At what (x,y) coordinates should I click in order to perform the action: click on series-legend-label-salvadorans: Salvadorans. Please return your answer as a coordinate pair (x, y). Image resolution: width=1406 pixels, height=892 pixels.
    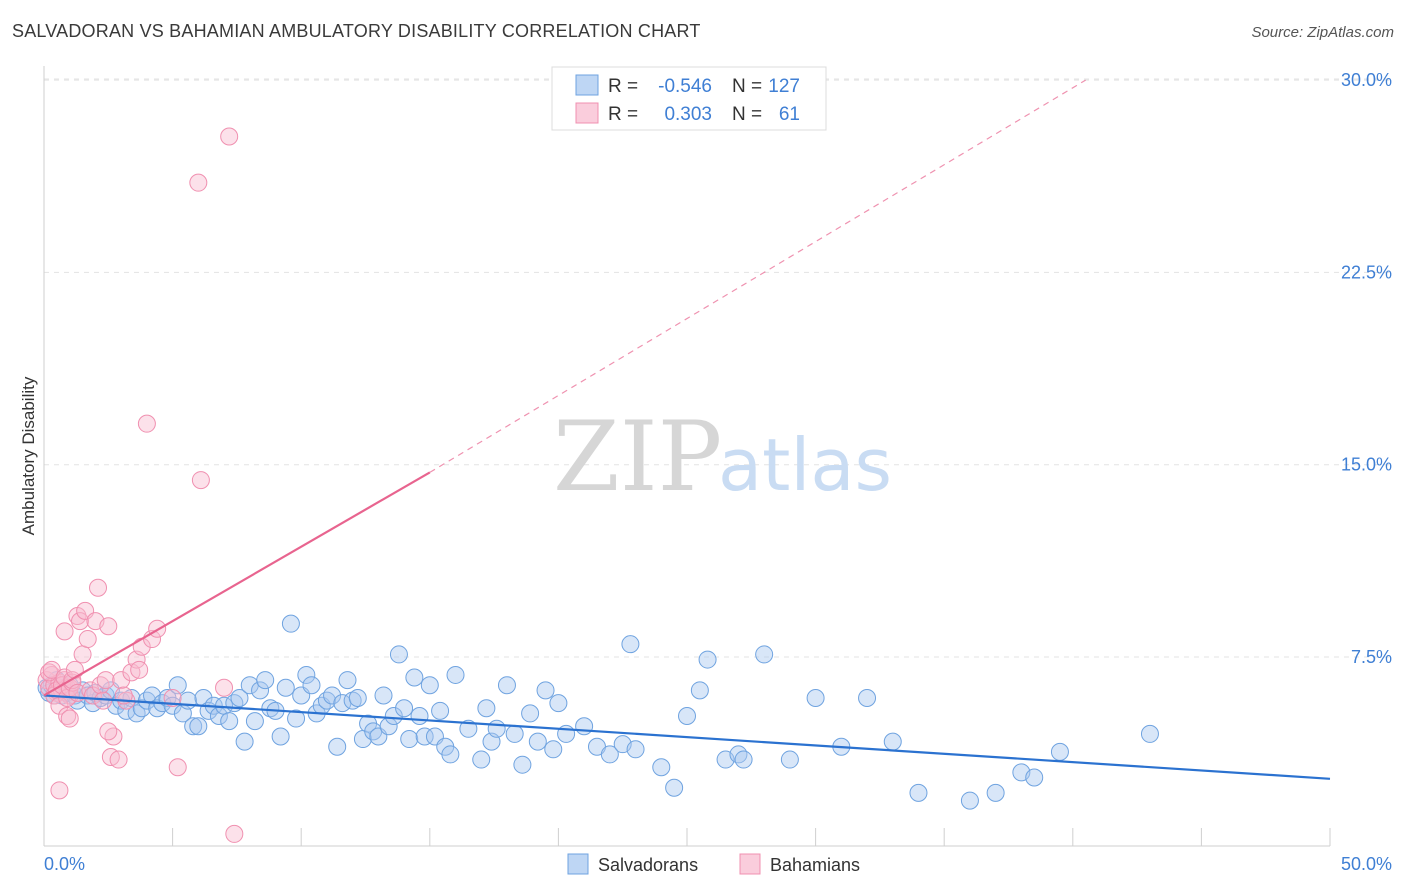
    Looking at the image, I should click on (648, 865).